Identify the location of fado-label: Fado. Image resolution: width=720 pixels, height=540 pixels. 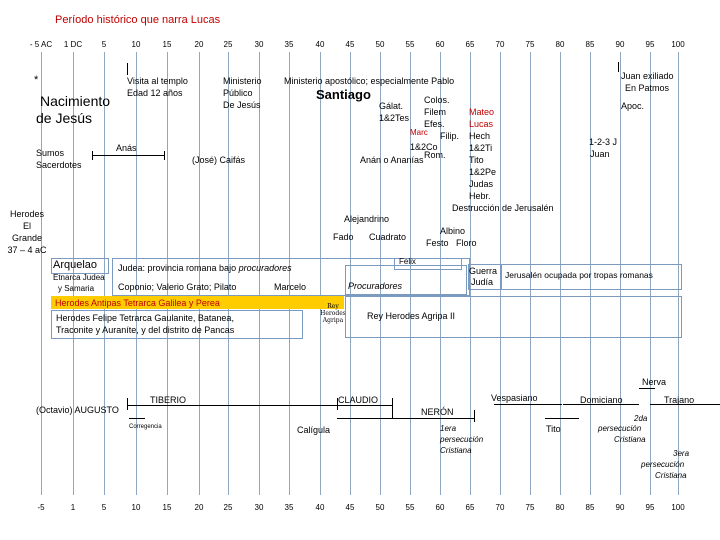
(343, 237).